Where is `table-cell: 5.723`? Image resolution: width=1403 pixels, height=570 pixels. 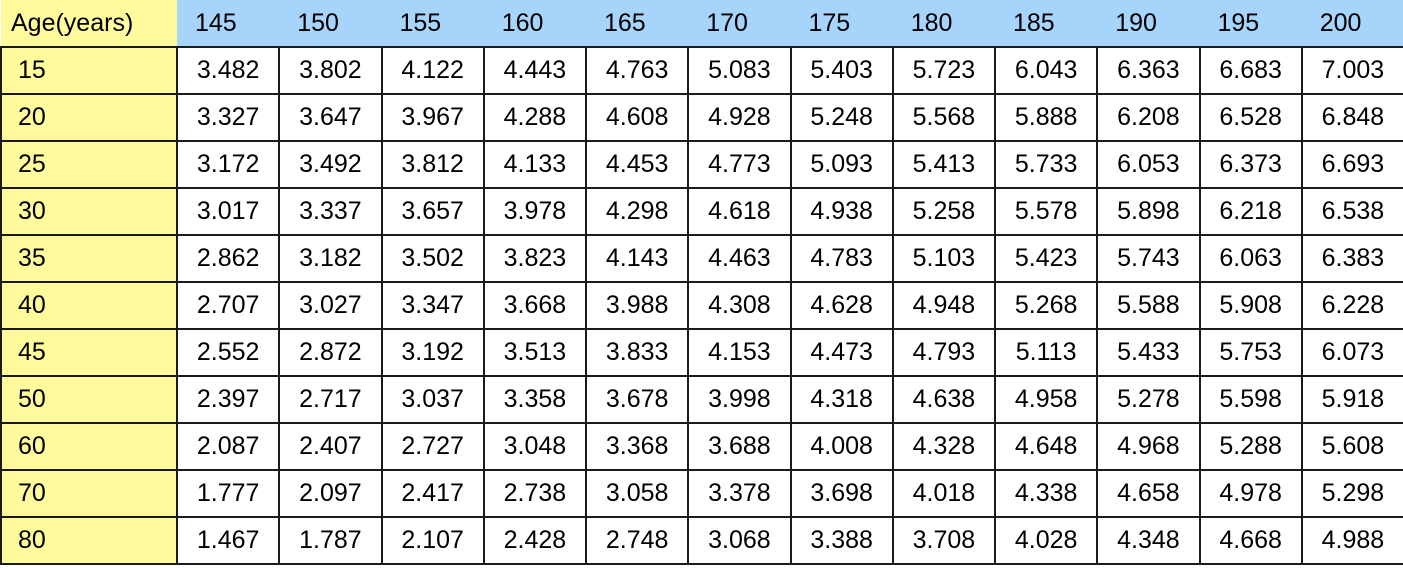
table-cell: 5.723 is located at coordinates (944, 70).